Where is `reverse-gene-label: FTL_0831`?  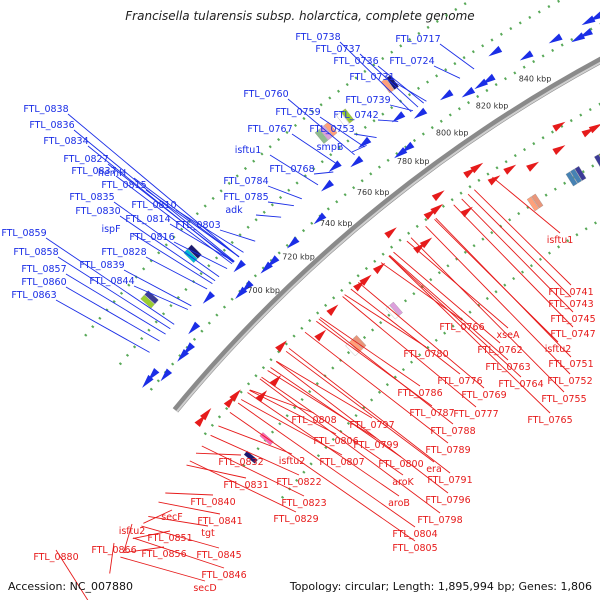
reverse-gene-label: FTL_0831 is located at coordinates (245, 485).